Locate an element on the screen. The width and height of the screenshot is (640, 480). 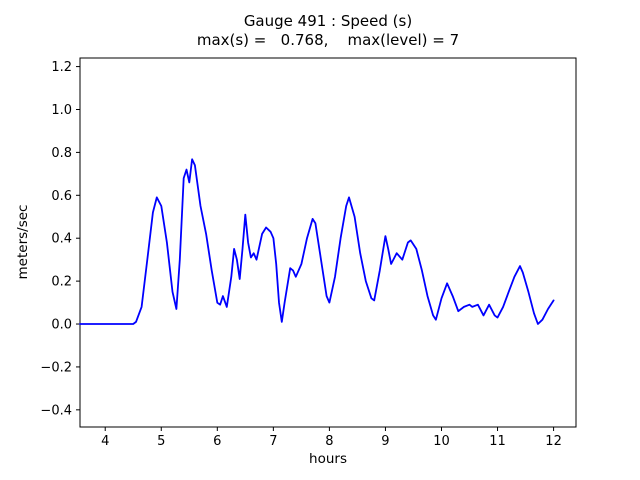
x-tick-label: 6 is located at coordinates (217, 441).